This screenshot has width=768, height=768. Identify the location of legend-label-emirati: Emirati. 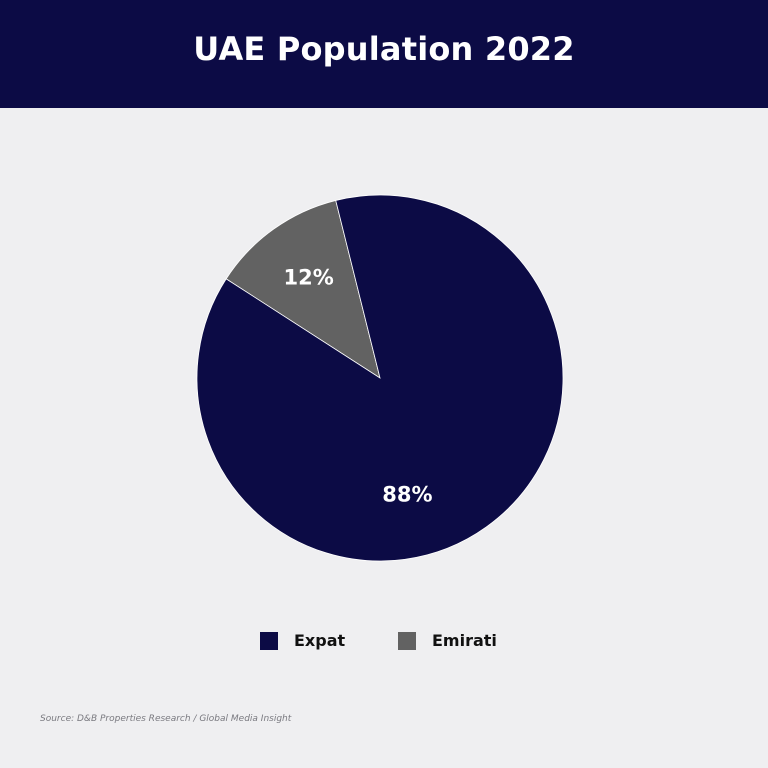
(464, 640).